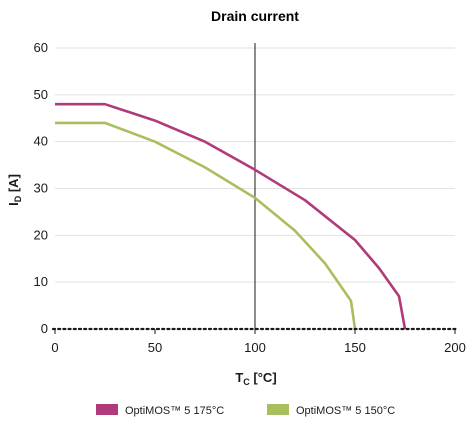  What do you see at coordinates (155, 347) in the screenshot?
I see `x-tick-label-50: 50` at bounding box center [155, 347].